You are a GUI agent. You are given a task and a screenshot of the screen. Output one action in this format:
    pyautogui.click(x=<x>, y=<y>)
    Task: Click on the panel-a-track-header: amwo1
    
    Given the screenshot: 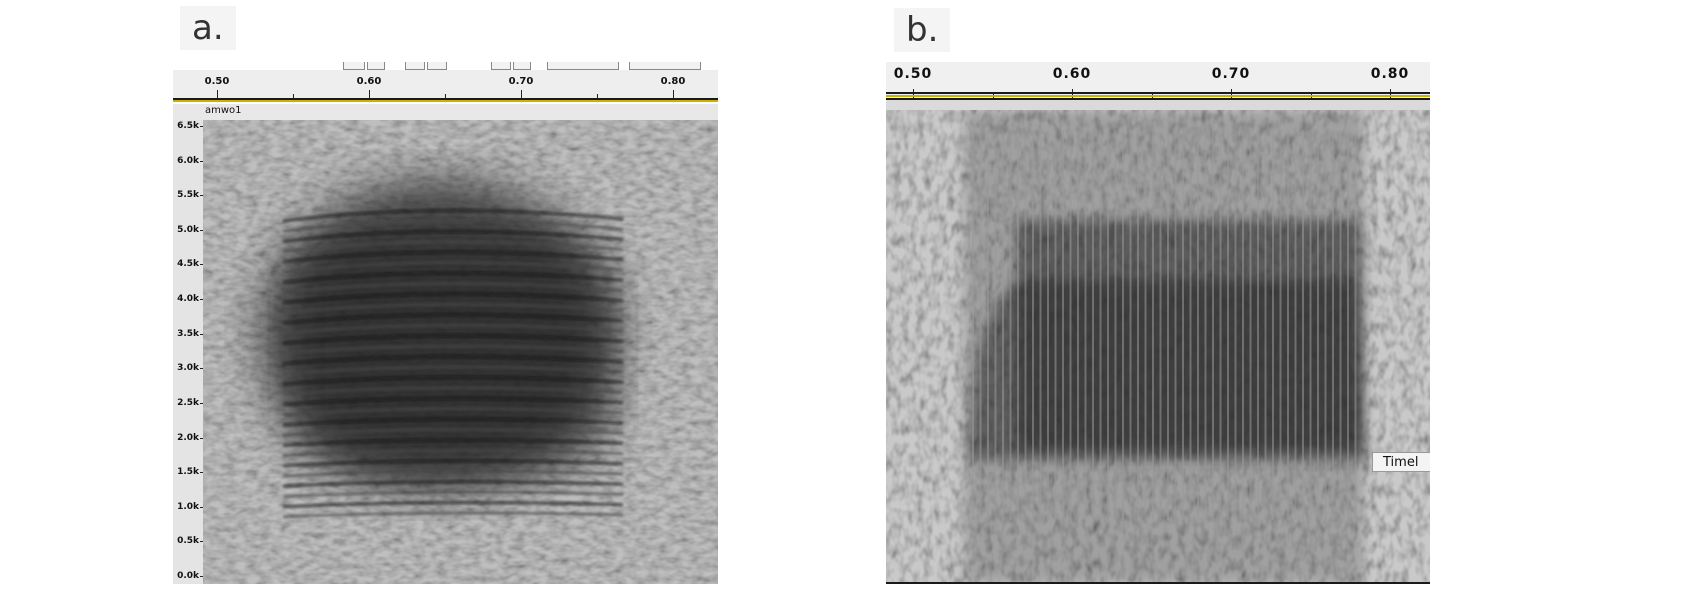 What is the action you would take?
    pyautogui.click(x=445, y=112)
    